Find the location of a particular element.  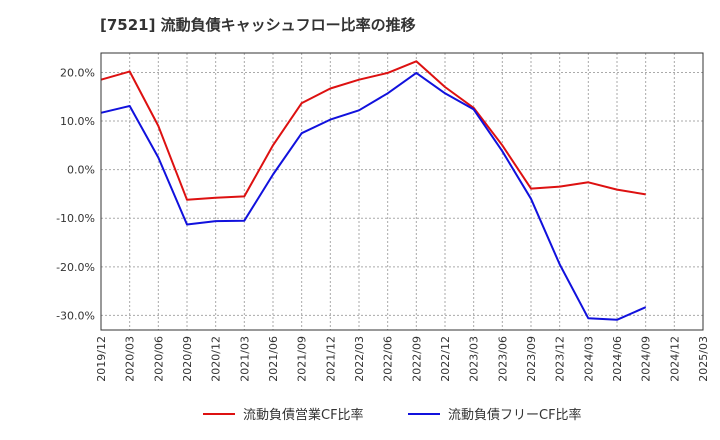

x-tick-label: 2020/12 is located at coordinates (216, 359).